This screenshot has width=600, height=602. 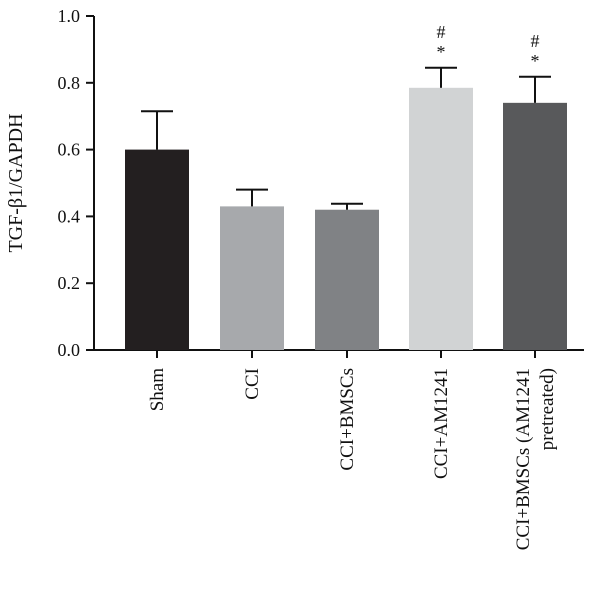 I want to click on y-tick-label: 0.8, so click(x=69, y=83).